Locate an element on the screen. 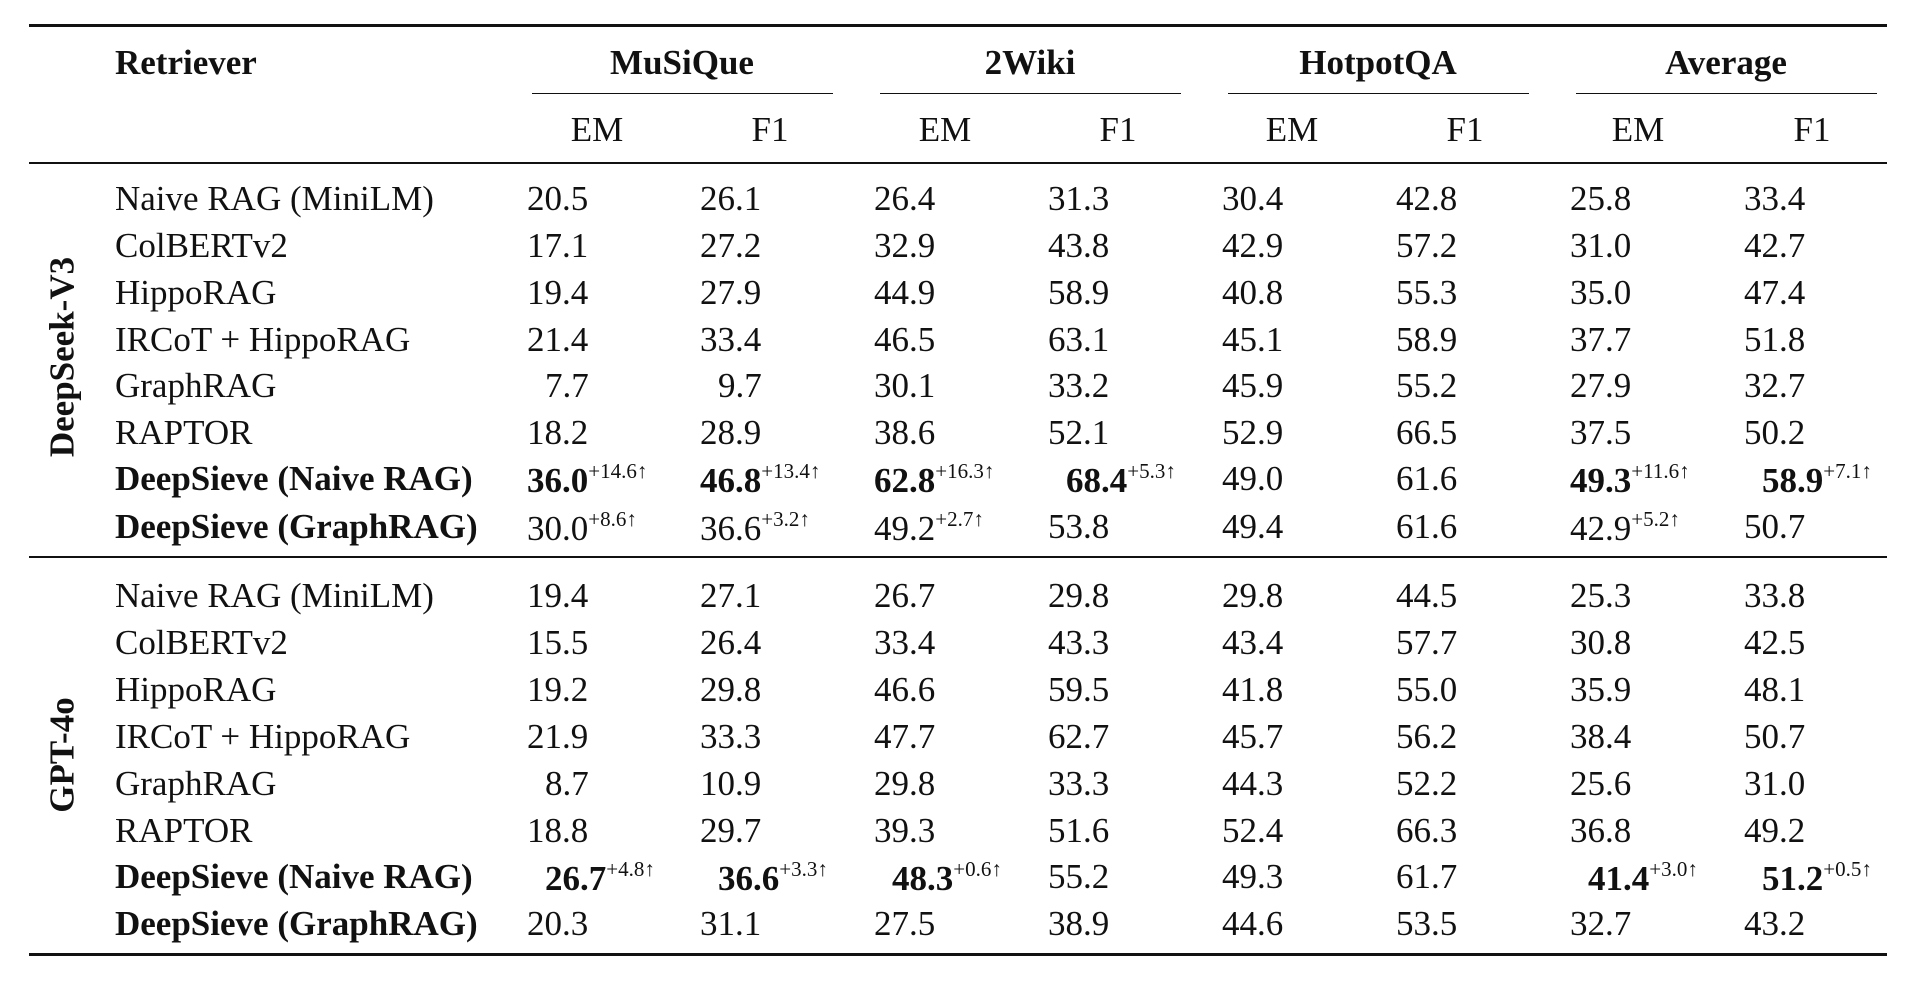 Image resolution: width=1916 pixels, height=990 pixels. cell-value: 52.2 is located at coordinates (1427, 783).